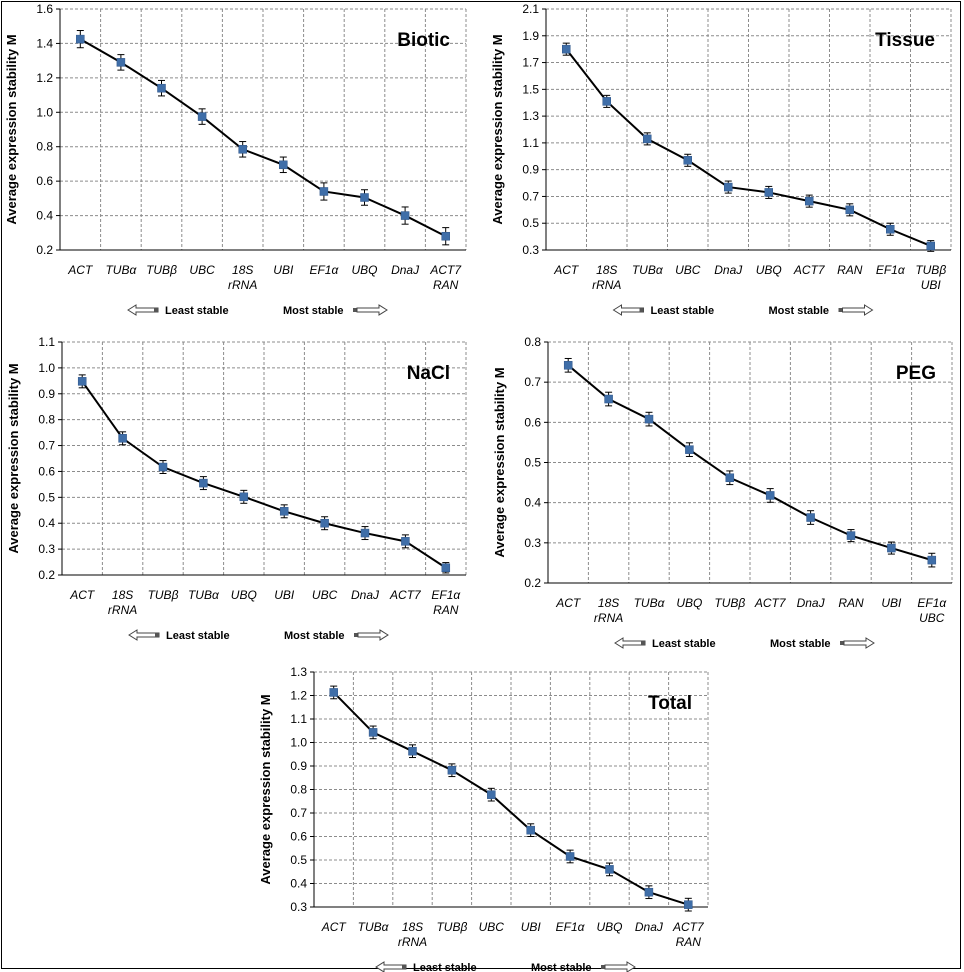 The image size is (964, 972). I want to click on y-tick-label: 1.1, so click(46, 342).